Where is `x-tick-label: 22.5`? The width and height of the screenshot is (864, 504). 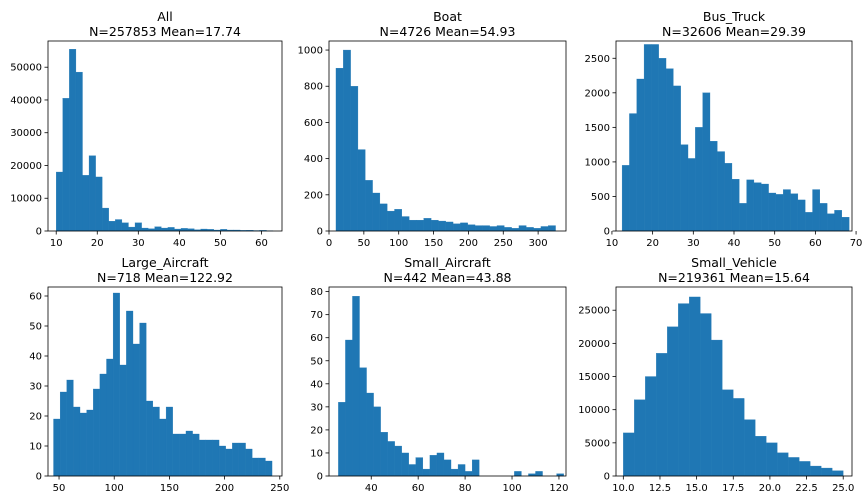
x-tick-label: 22.5 is located at coordinates (806, 488).